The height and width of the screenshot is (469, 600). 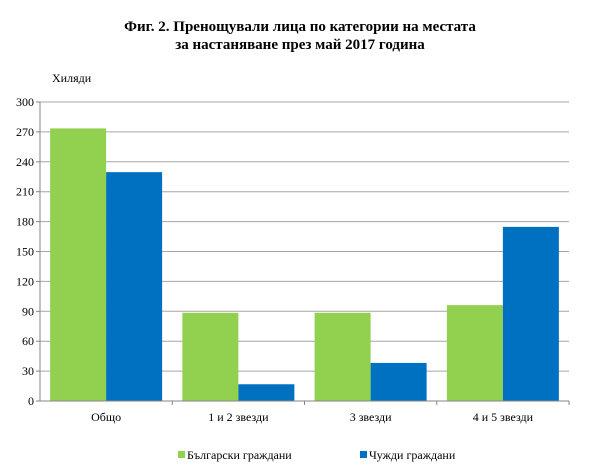 What do you see at coordinates (239, 455) in the screenshot?
I see `legend-label: Български граждани` at bounding box center [239, 455].